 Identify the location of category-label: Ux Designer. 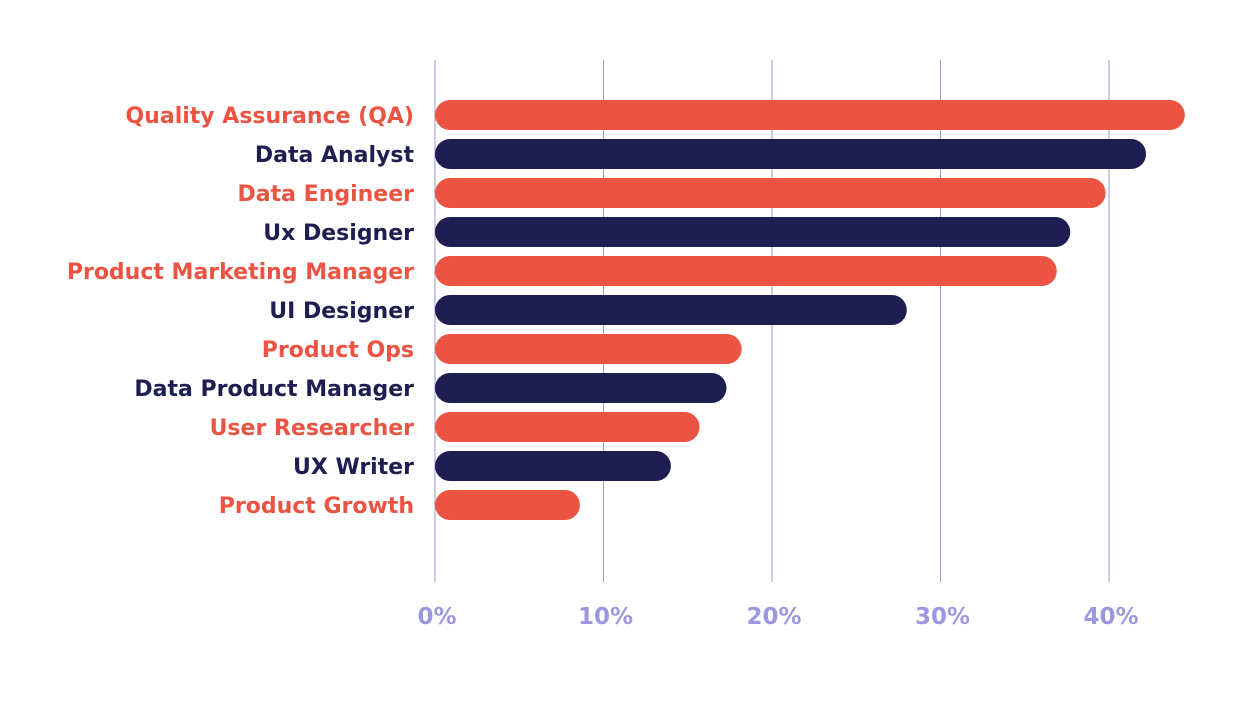
(338, 233).